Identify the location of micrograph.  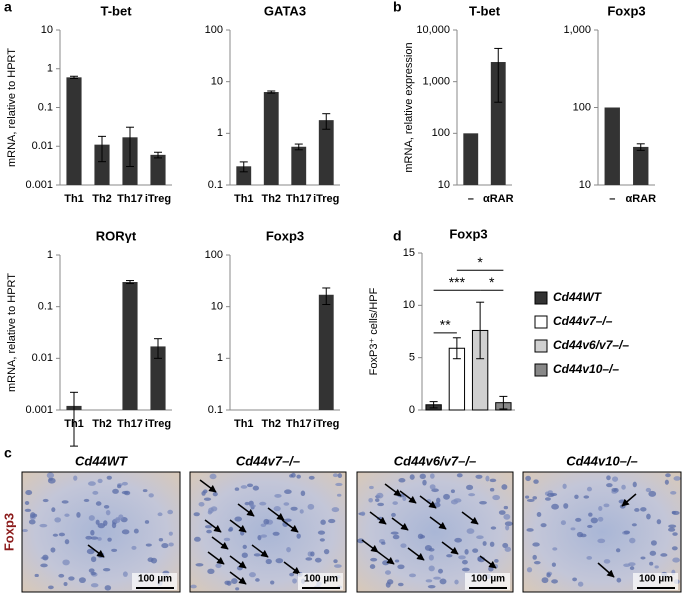
(268, 532).